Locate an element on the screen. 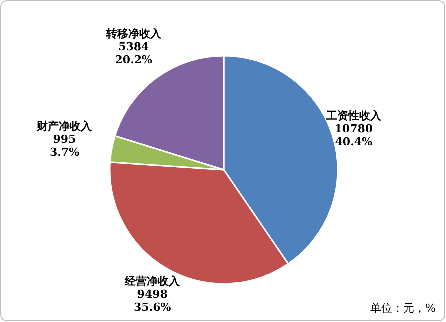  data-label: 995 3.7% is located at coordinates (65, 146).